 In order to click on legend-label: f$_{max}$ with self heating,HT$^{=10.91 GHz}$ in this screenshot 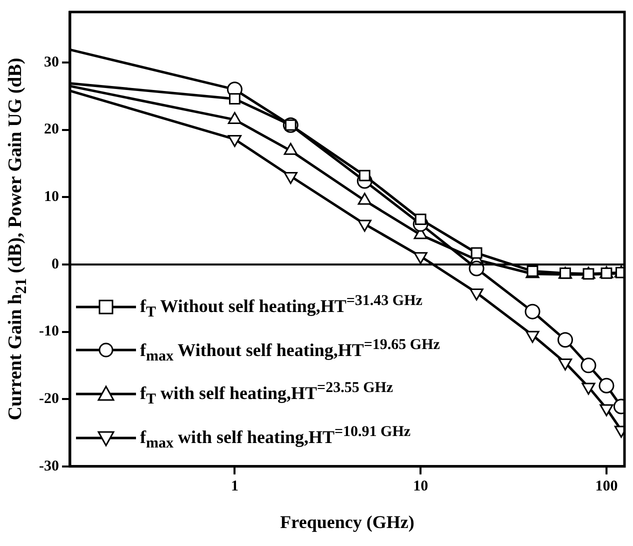, I will do `click(275, 438)`.